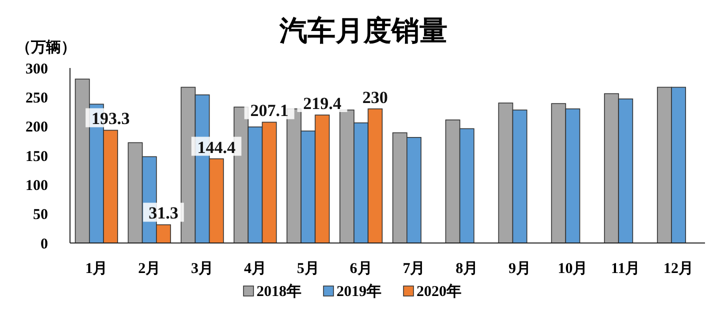 The image size is (727, 316). What do you see at coordinates (363, 31) in the screenshot?
I see `chart-title: 汽车月度销量` at bounding box center [363, 31].